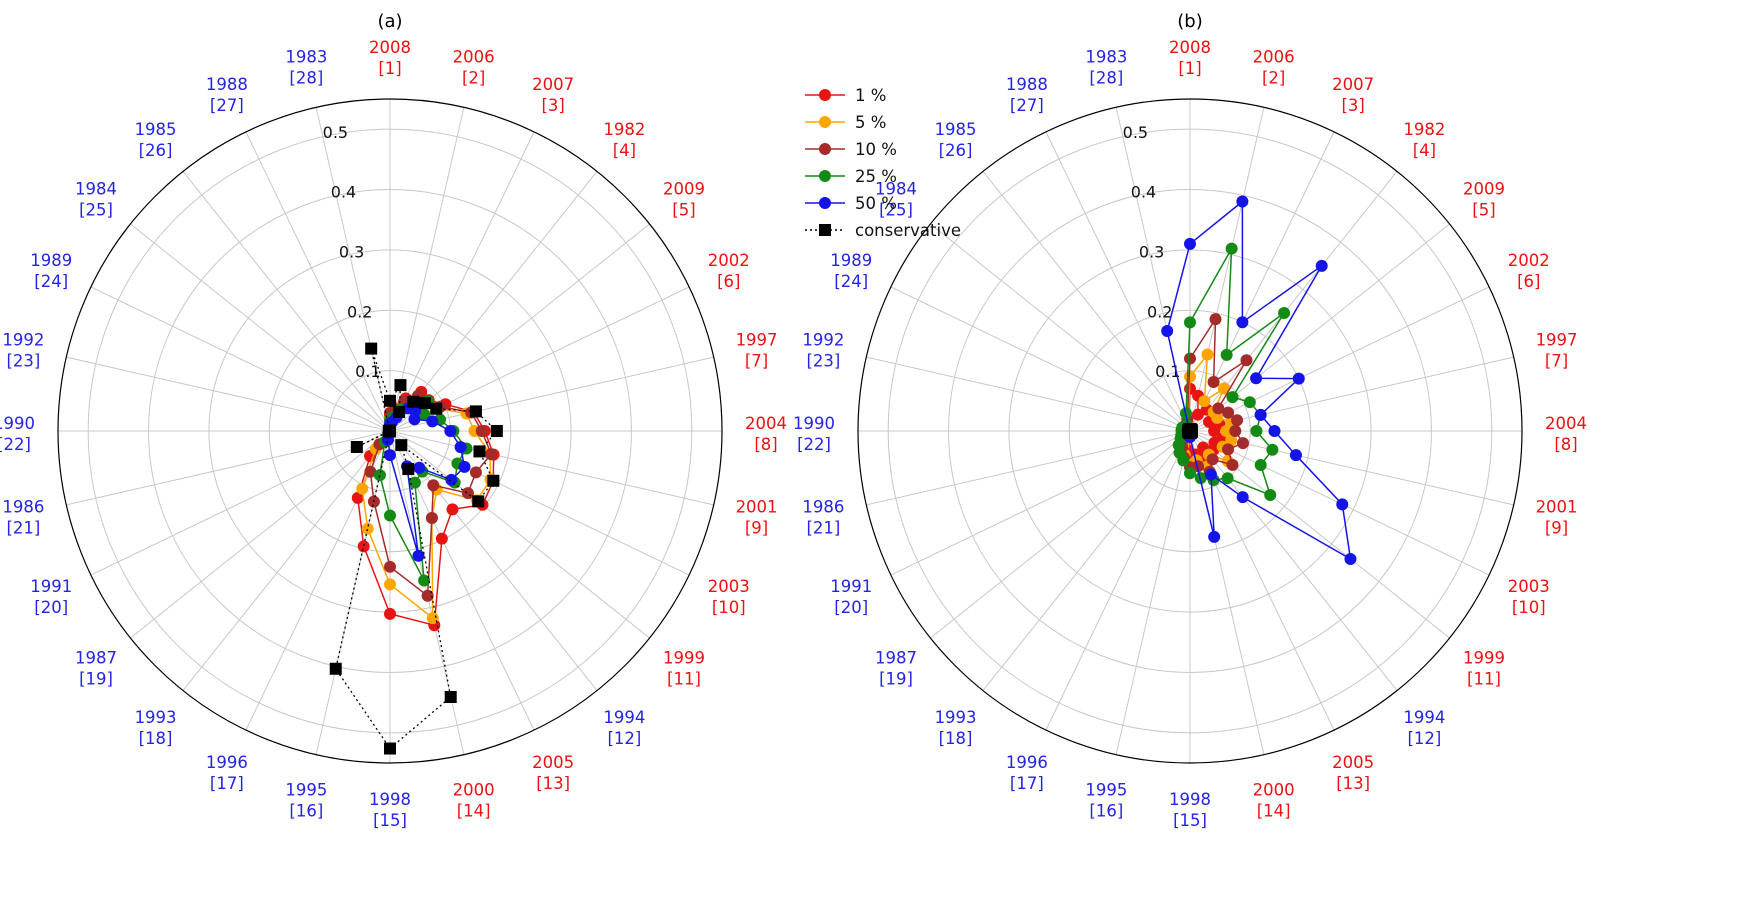 The image size is (1742, 897). What do you see at coordinates (729, 607) in the screenshot?
I see `category-rank-label: [10]` at bounding box center [729, 607].